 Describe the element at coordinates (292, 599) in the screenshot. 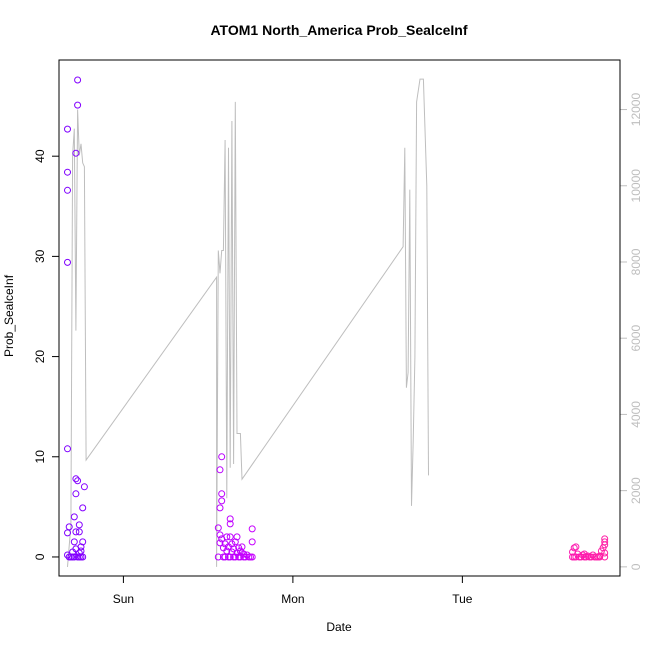

I see `x-tick-label: Mon` at that location.